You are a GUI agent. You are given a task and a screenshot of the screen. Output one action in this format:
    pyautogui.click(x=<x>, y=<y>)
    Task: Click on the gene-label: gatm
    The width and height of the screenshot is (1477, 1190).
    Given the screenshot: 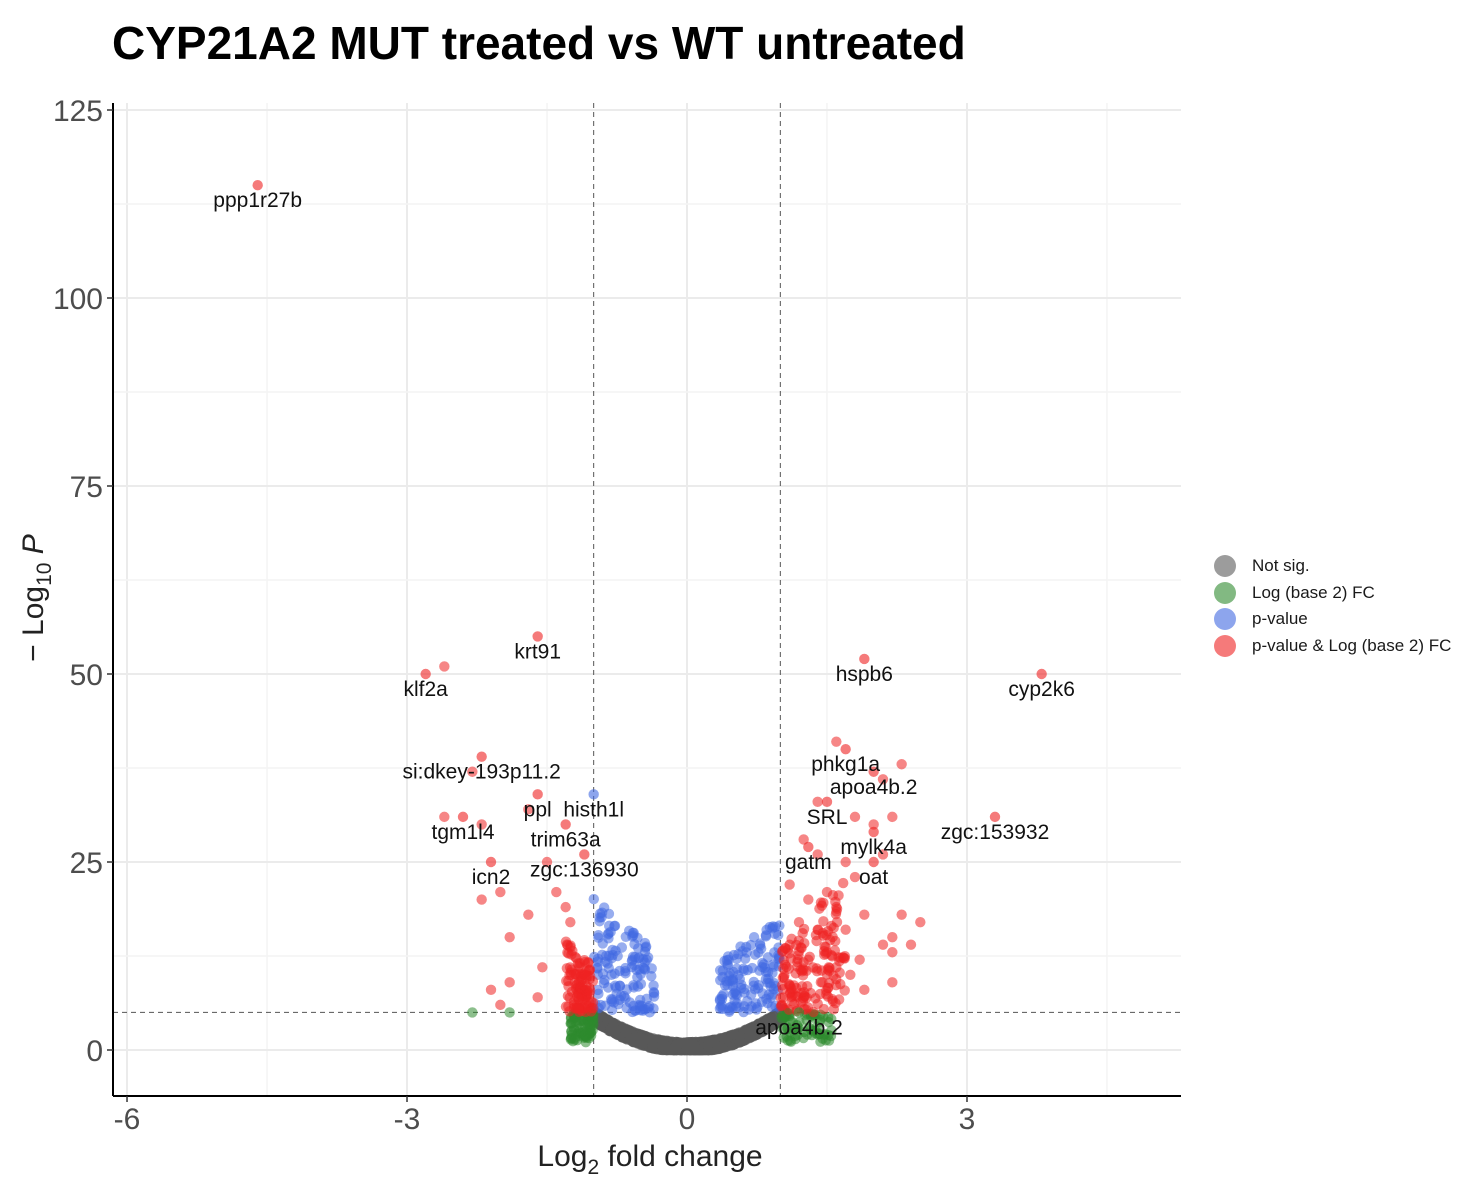 What is the action you would take?
    pyautogui.click(x=808, y=862)
    